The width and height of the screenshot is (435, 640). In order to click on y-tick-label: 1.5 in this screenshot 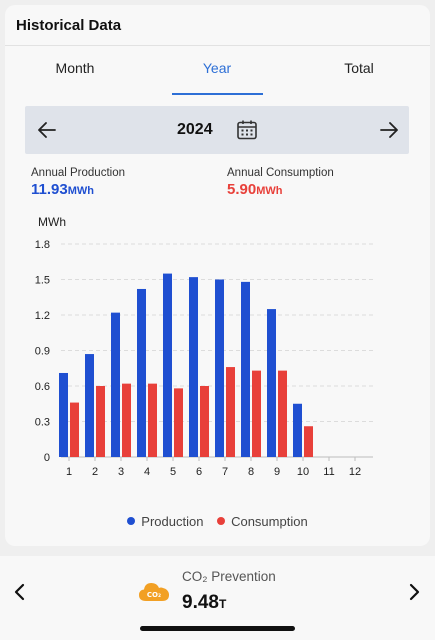, I will do `click(42, 281)`.